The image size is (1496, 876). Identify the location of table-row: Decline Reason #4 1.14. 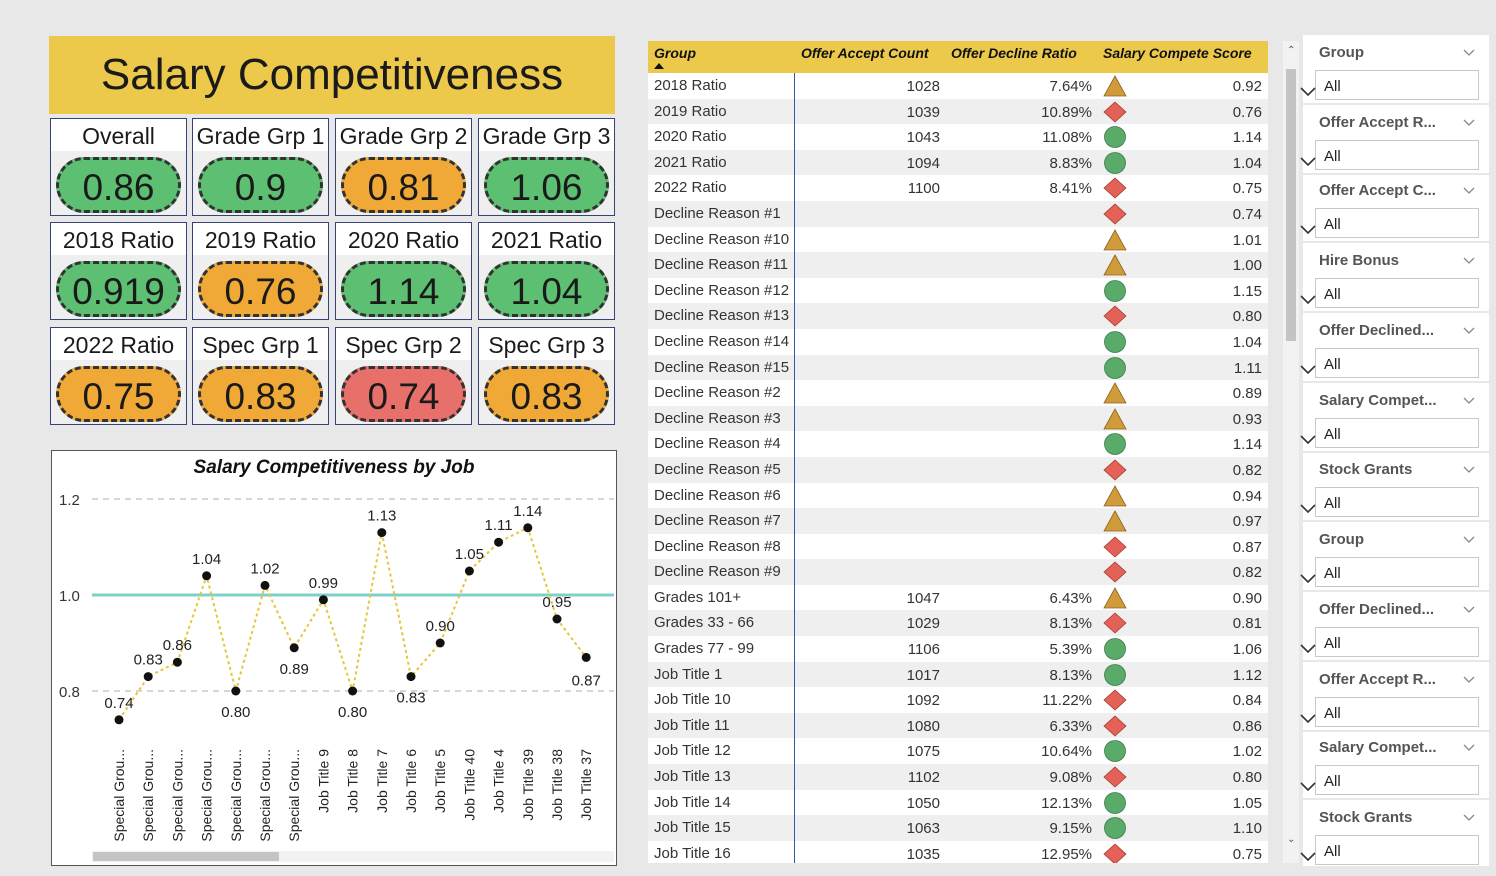
(958, 444).